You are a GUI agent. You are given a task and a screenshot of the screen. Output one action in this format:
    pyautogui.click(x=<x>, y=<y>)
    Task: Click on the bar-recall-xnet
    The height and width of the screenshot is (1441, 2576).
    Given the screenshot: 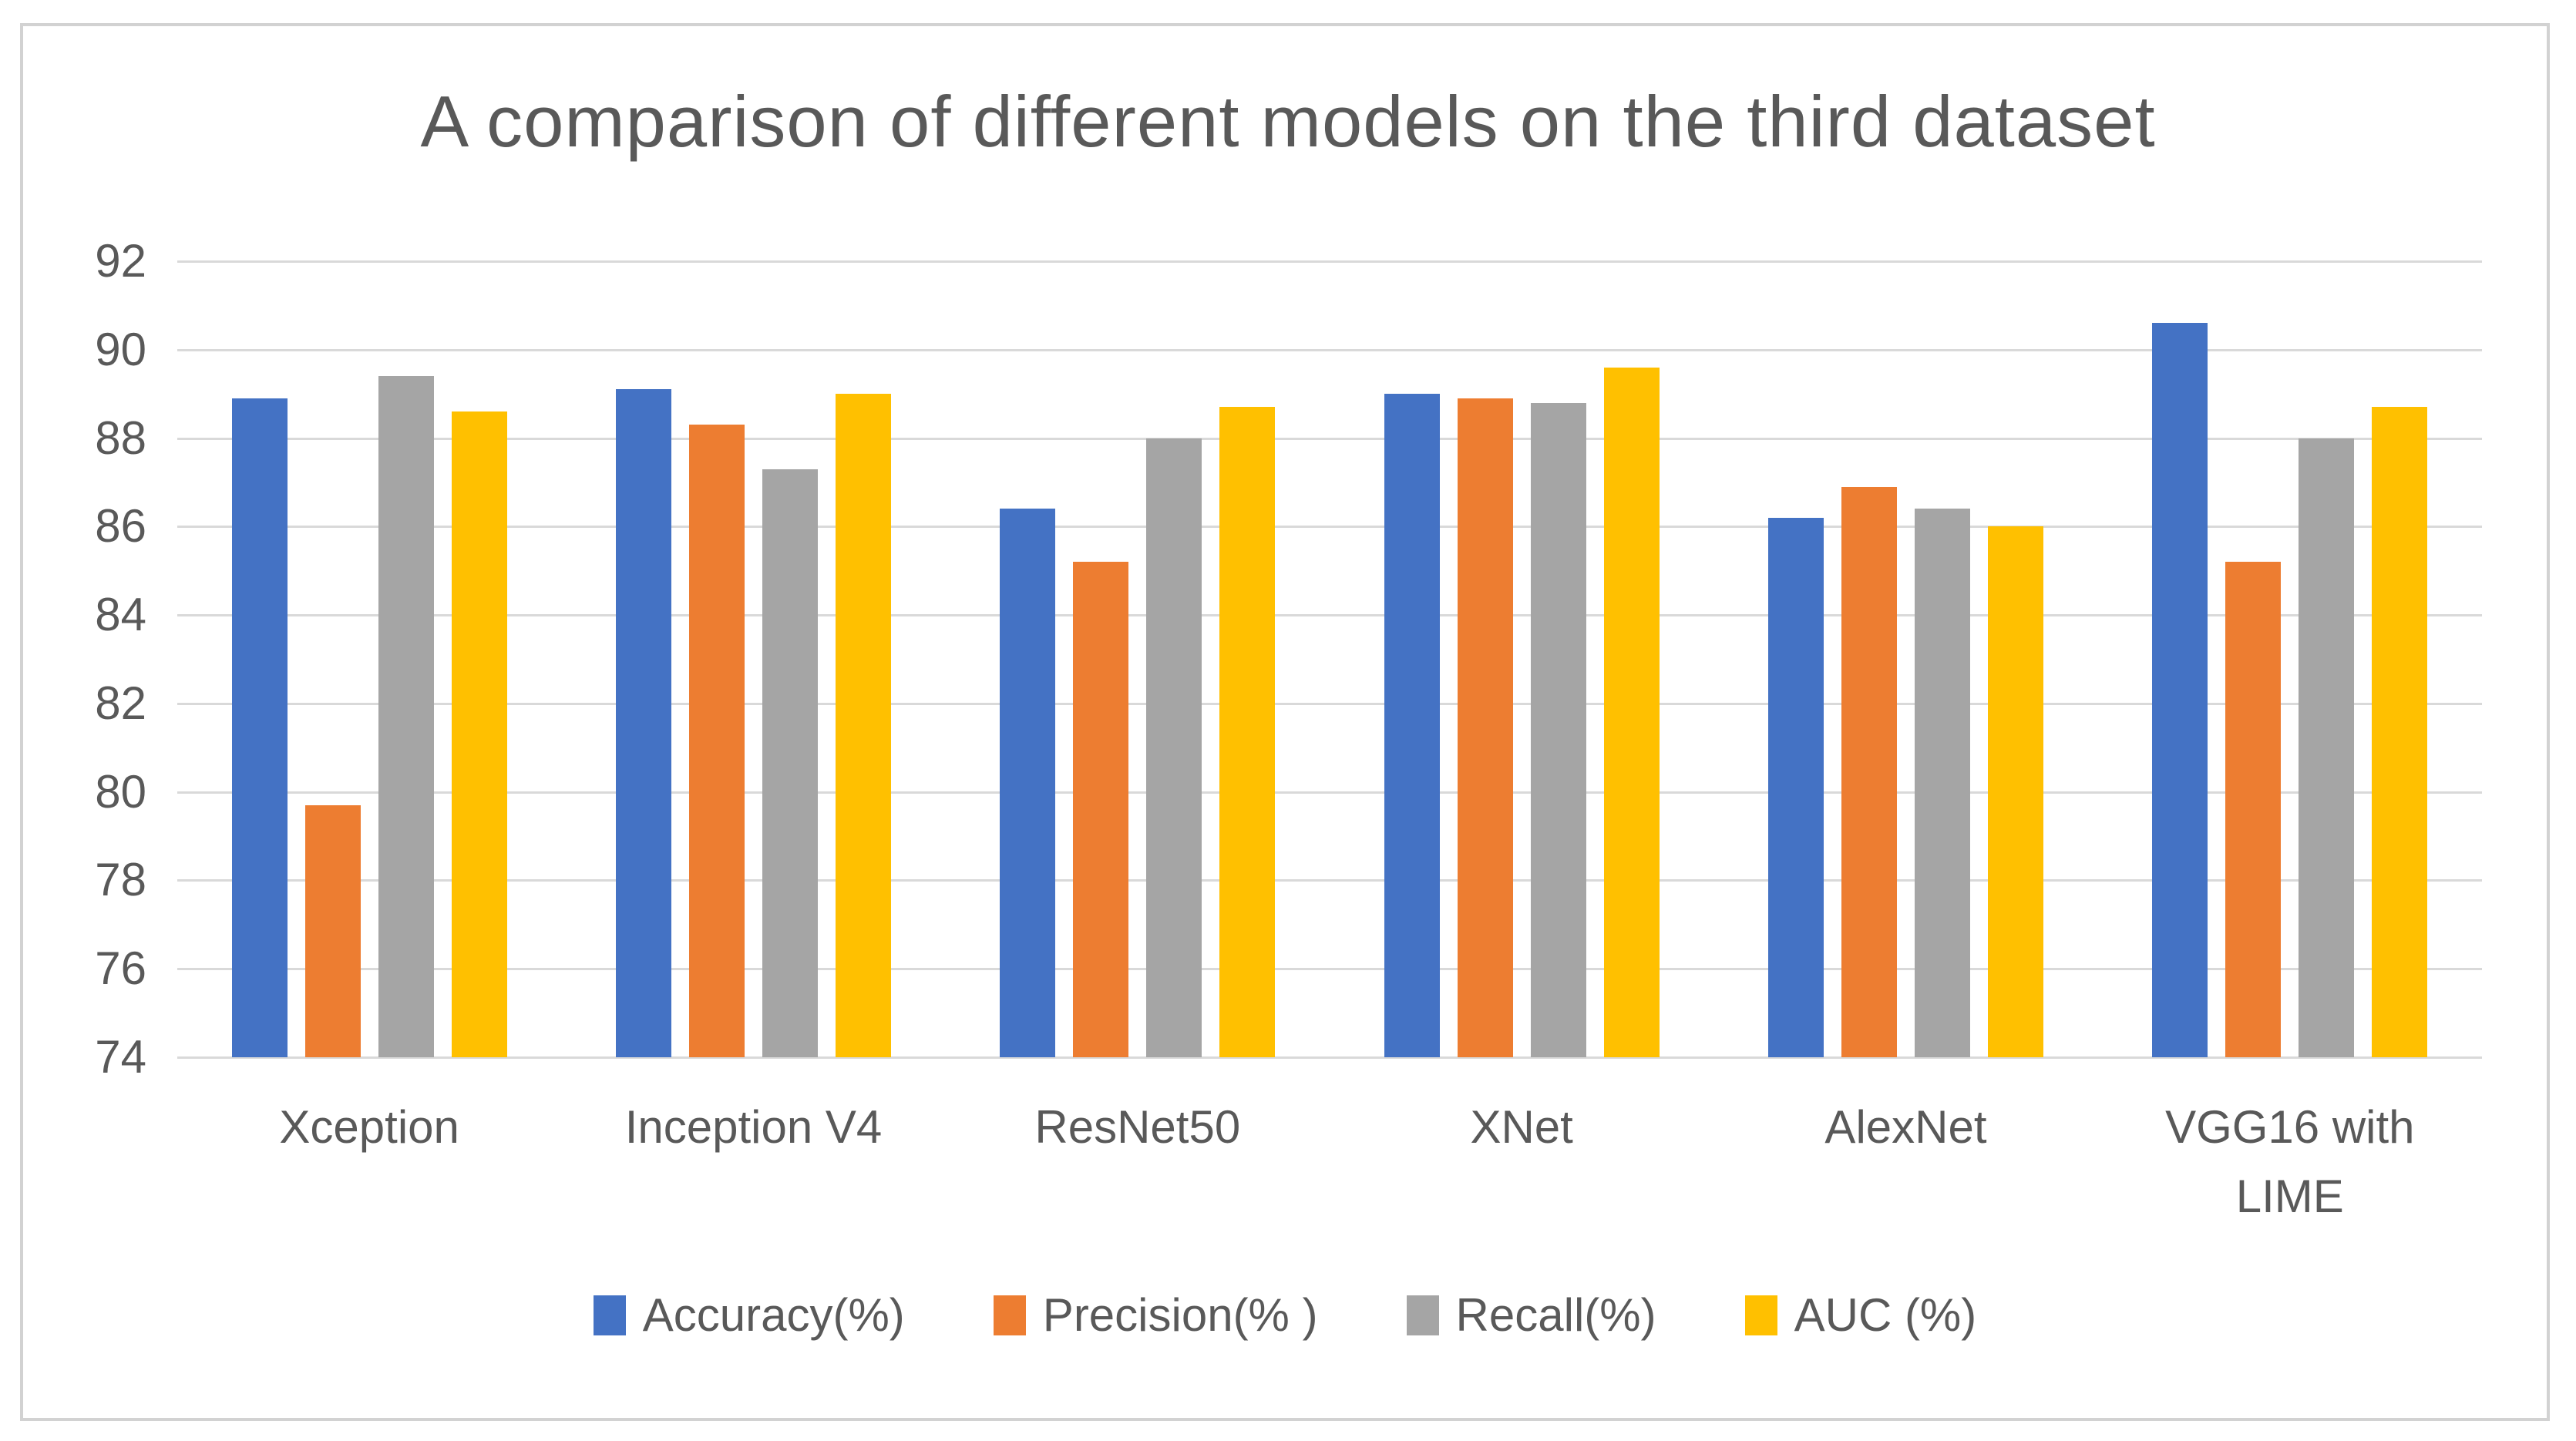 What is the action you would take?
    pyautogui.click(x=1558, y=729)
    